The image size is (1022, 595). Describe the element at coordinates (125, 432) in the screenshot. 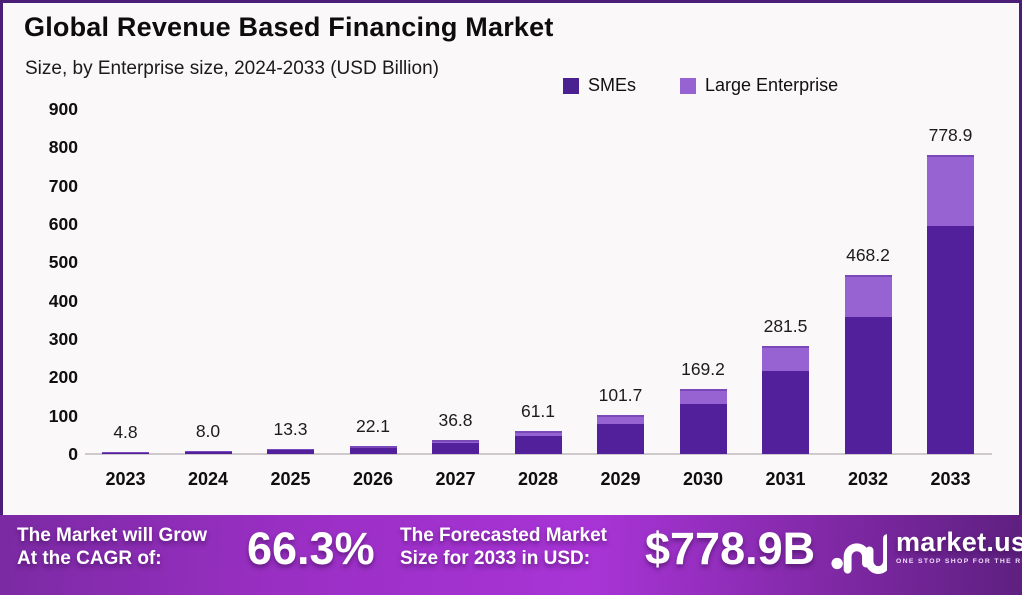

I see `bar-value-label: 4.8` at that location.